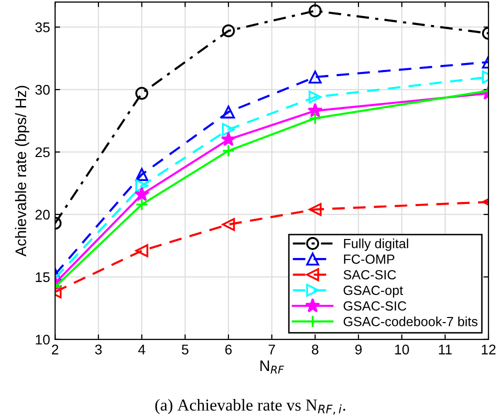 This screenshot has width=501, height=419. Describe the element at coordinates (271, 349) in the screenshot. I see `x-tick-label: 7` at that location.